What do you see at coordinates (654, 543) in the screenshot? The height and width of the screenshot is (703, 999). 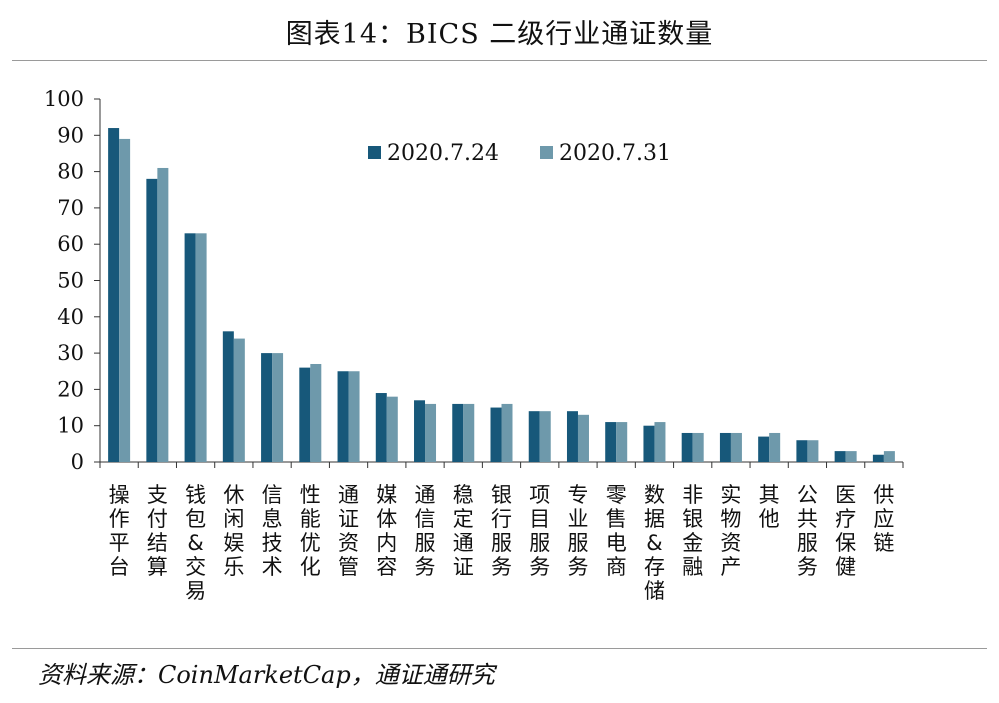 I see `x-tick-label: 数据&存储` at bounding box center [654, 543].